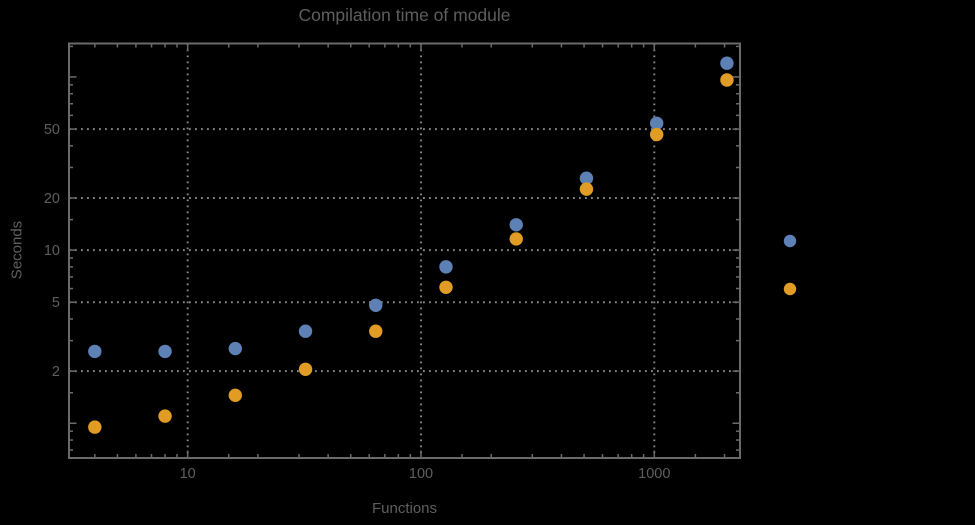 The height and width of the screenshot is (525, 975). What do you see at coordinates (52, 251) in the screenshot?
I see `y-tick-label: 10` at bounding box center [52, 251].